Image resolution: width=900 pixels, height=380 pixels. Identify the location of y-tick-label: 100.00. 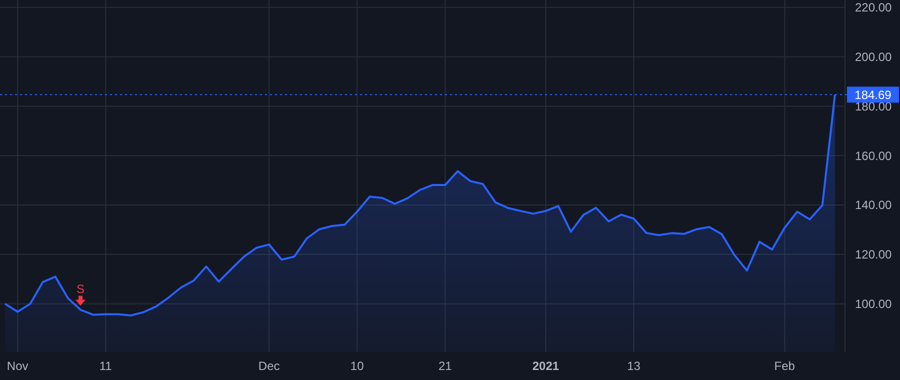
(873, 304).